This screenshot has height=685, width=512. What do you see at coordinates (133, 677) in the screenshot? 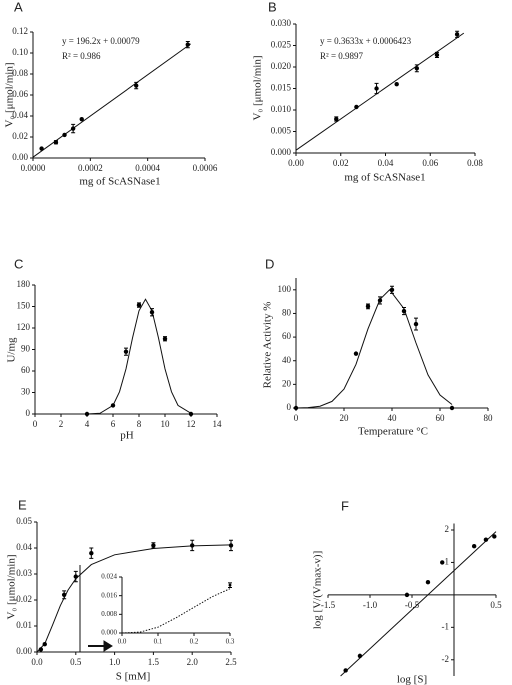
I see `x-axis-label: S [mM]` at bounding box center [133, 677].